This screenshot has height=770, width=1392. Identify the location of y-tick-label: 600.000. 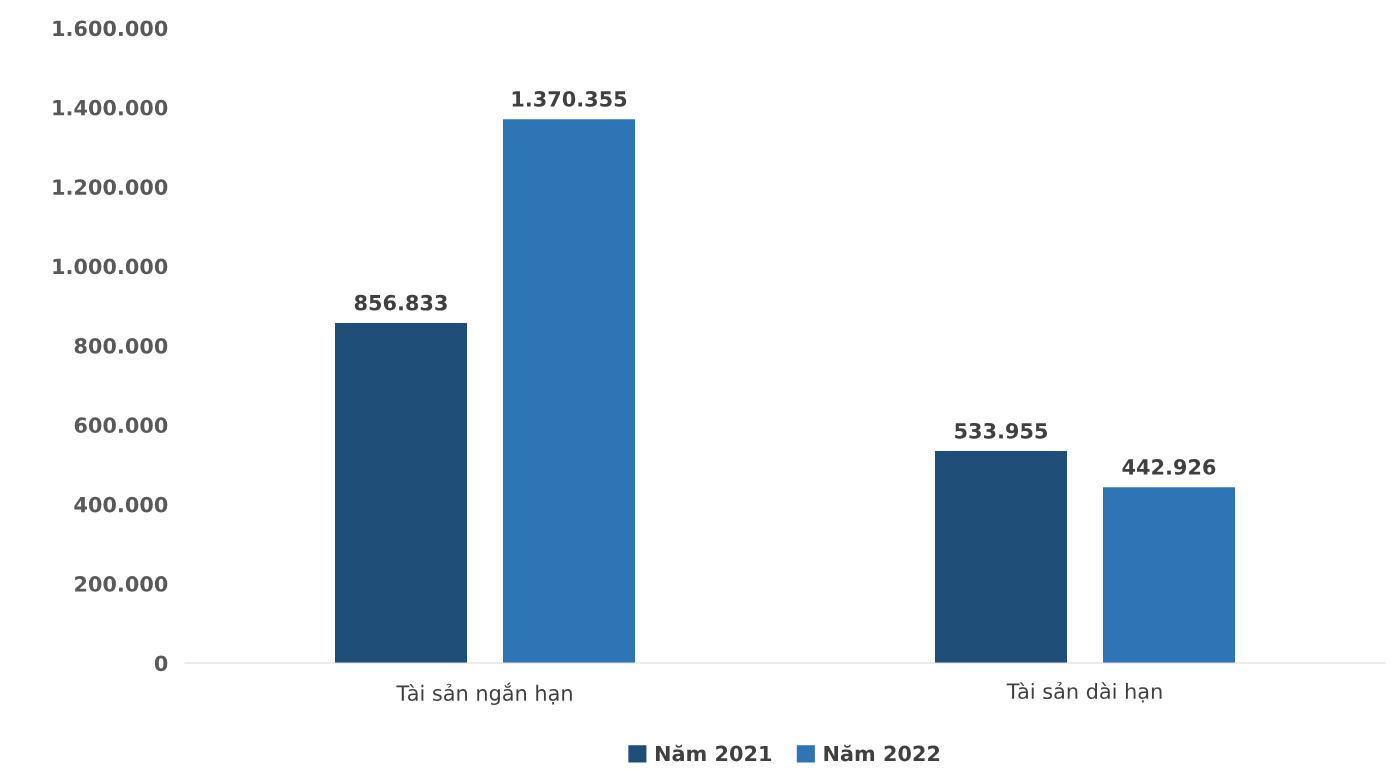
(121, 425).